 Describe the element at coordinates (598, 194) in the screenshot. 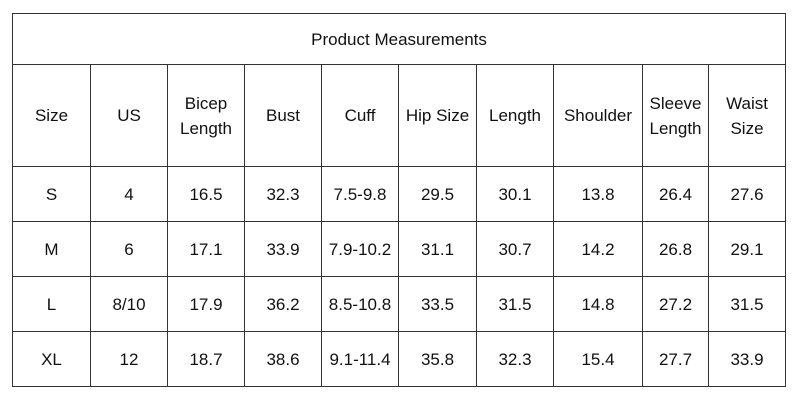

I see `data-cell: 13.8` at that location.